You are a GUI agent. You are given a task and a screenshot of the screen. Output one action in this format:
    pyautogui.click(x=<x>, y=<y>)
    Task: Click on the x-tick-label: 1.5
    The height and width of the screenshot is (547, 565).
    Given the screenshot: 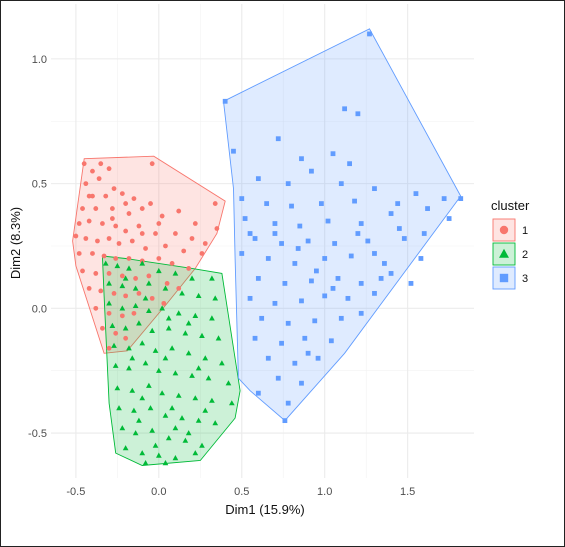 What is the action you would take?
    pyautogui.click(x=407, y=492)
    